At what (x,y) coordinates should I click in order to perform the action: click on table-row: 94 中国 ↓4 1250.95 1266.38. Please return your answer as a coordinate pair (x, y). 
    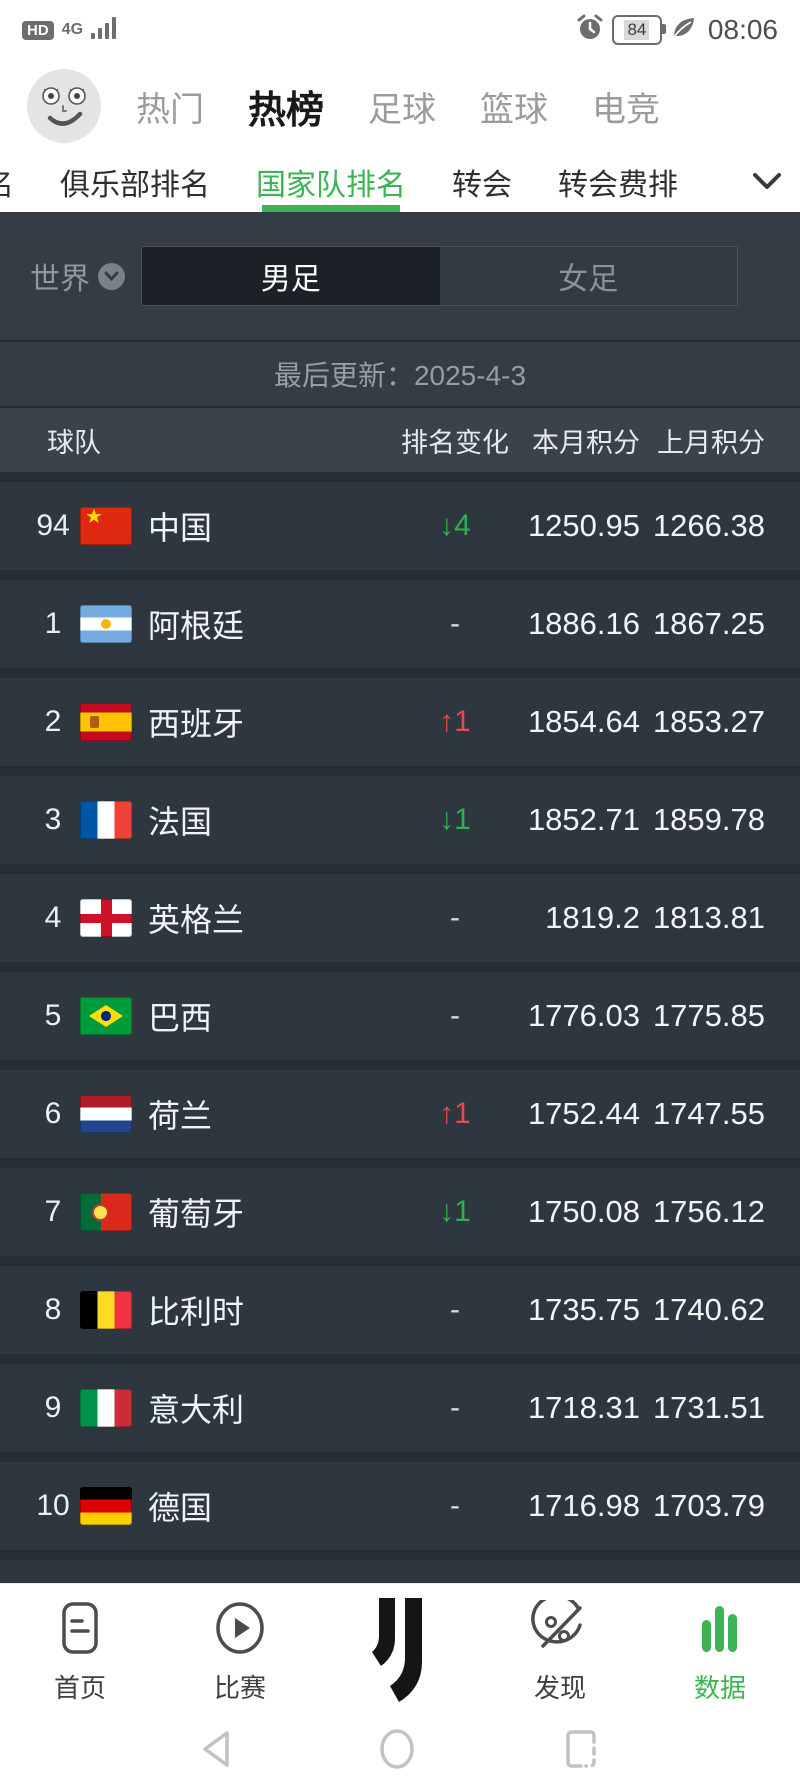
    Looking at the image, I should click on (400, 526).